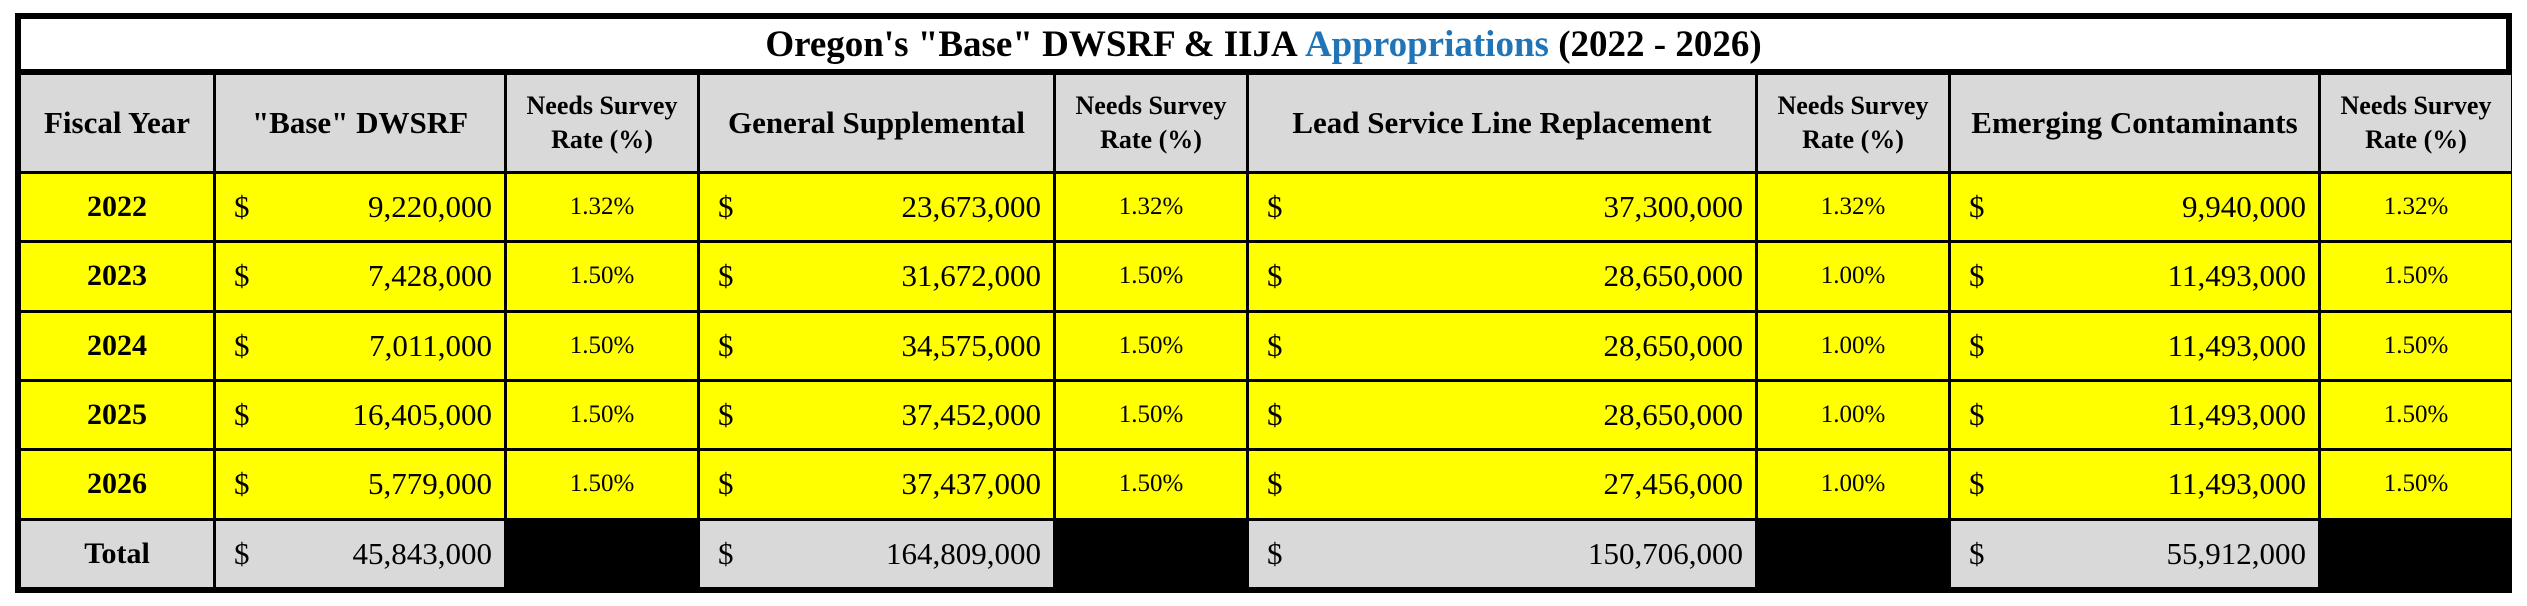 This screenshot has height=606, width=2527. Describe the element at coordinates (2134, 207) in the screenshot. I see `emerging-amount-cell: $9,940,000` at that location.